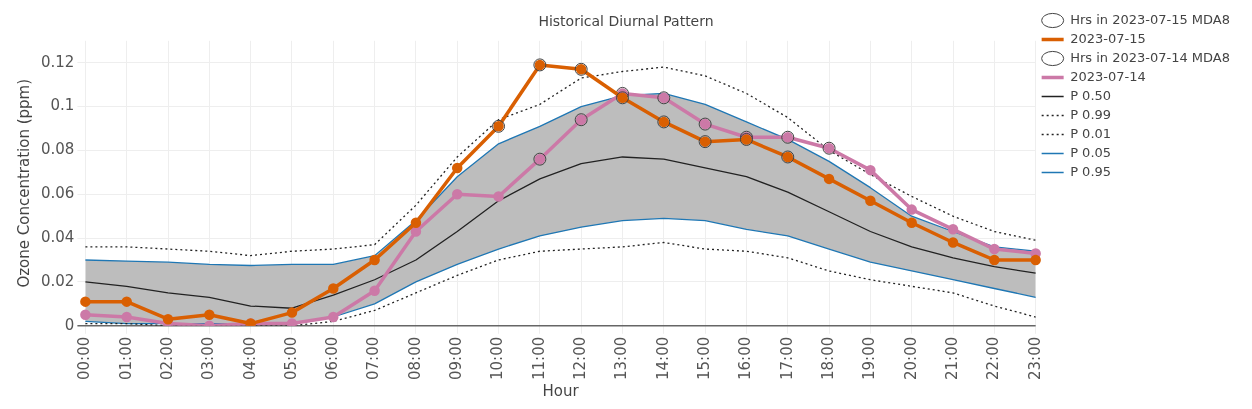 The width and height of the screenshot is (1252, 409). Describe the element at coordinates (1108, 76) in the screenshot. I see `legend-label: 2023-07-14` at that location.